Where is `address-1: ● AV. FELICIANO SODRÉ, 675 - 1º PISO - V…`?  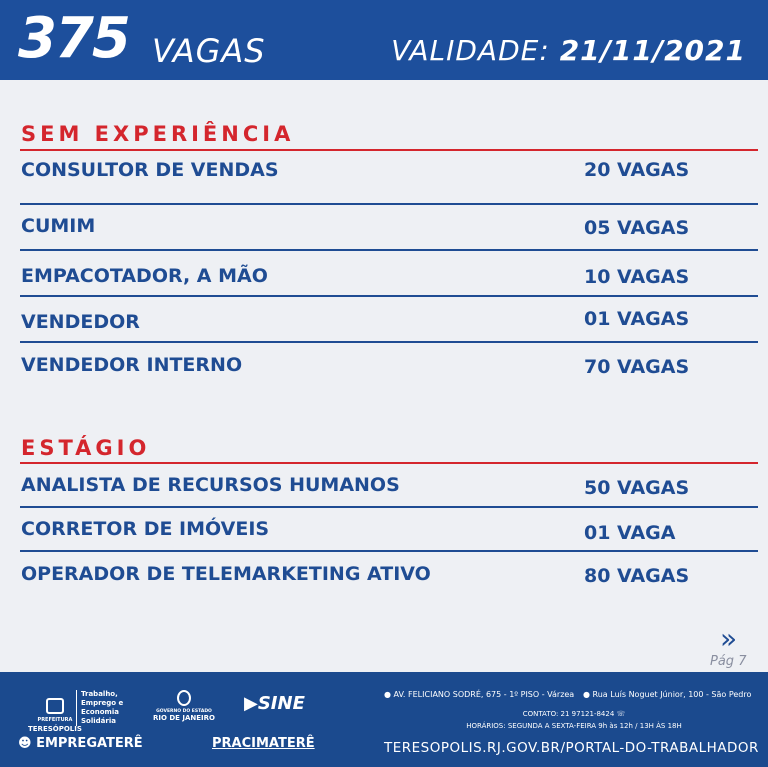 address-1: ● AV. FELICIANO SODRÉ, 675 - 1º PISO - V… is located at coordinates (479, 694).